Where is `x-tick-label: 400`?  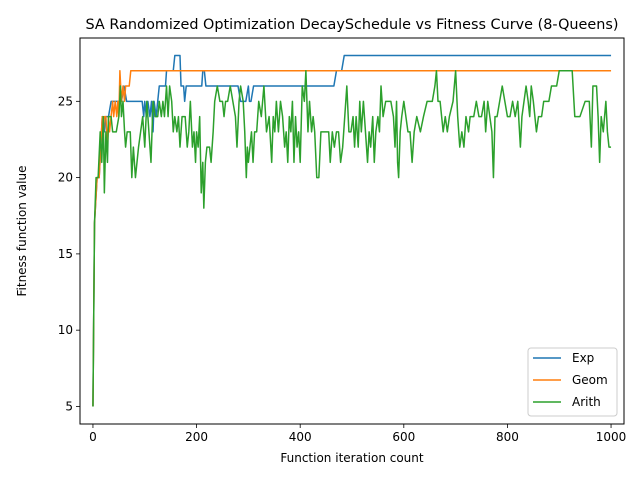
x-tick-label: 400 is located at coordinates (300, 437).